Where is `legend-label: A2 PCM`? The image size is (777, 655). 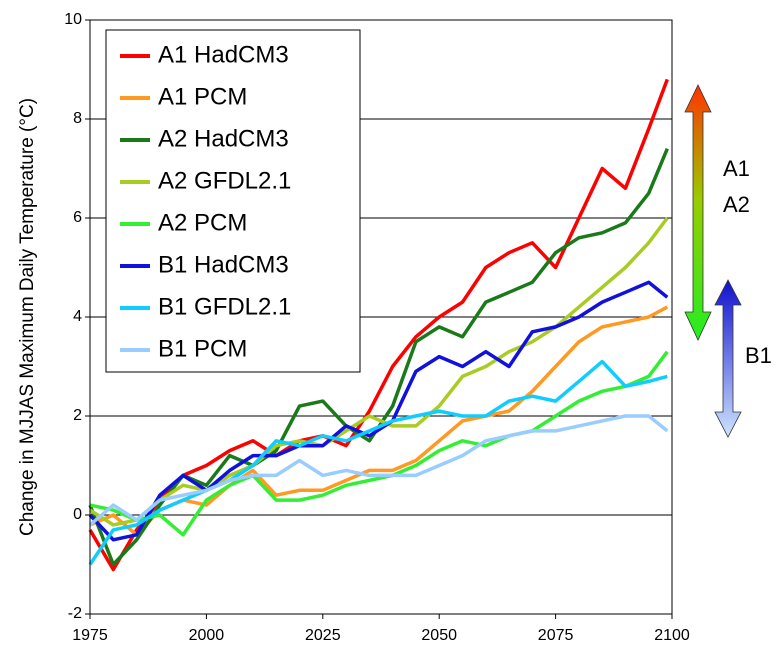 legend-label: A2 PCM is located at coordinates (202, 222).